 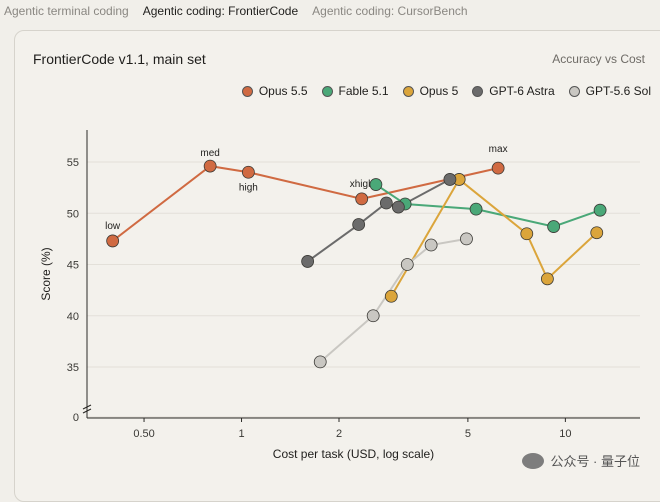 What do you see at coordinates (353, 454) in the screenshot?
I see `x-axis-label: Cost per task (USD, log scale)` at bounding box center [353, 454].